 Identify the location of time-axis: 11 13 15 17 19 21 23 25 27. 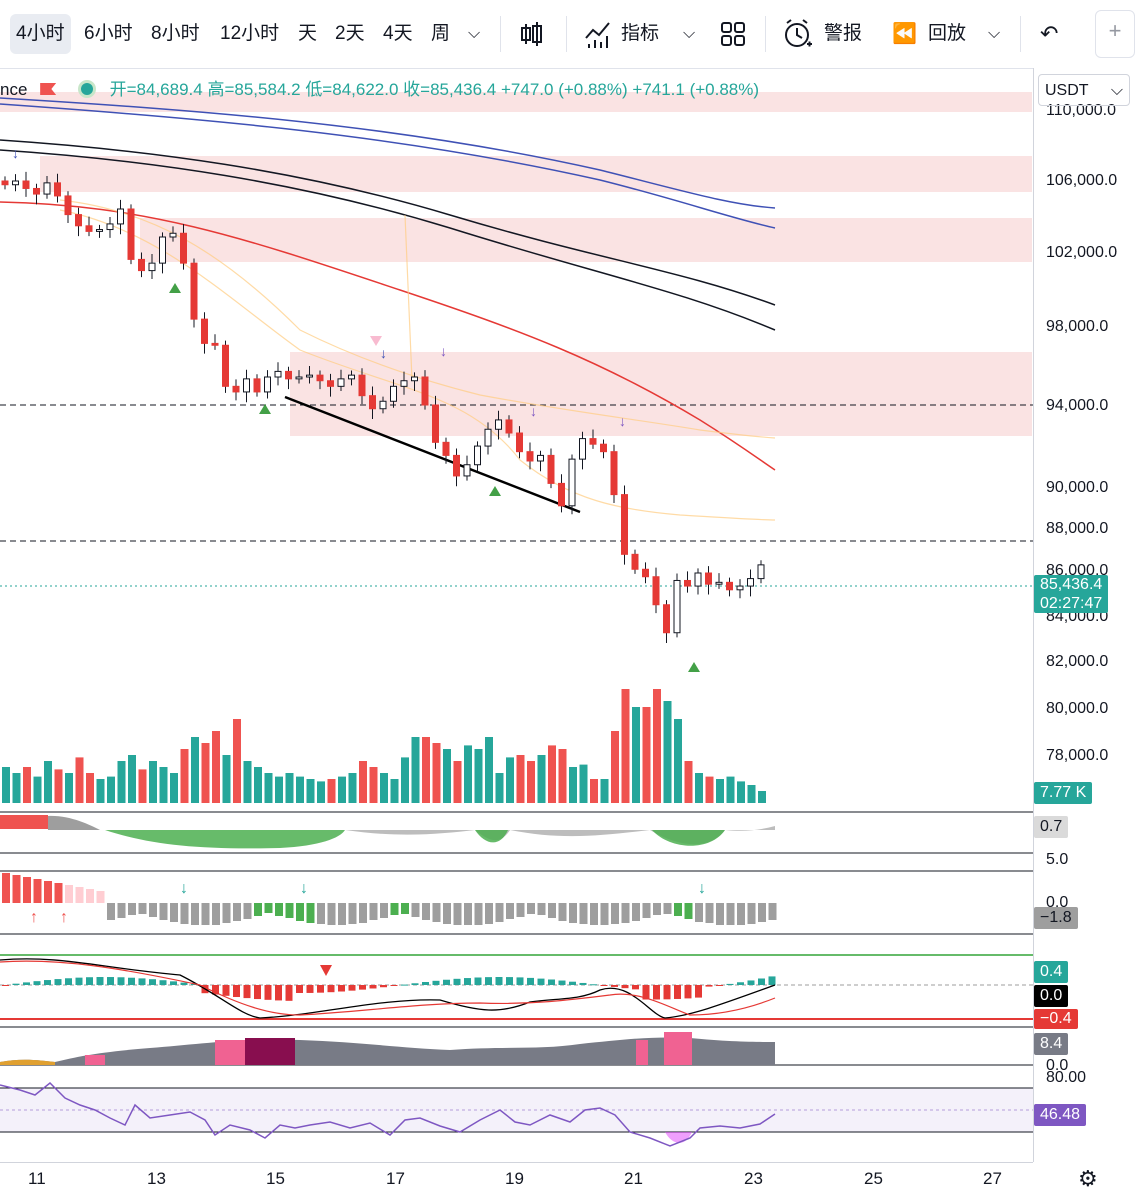
(516, 1177).